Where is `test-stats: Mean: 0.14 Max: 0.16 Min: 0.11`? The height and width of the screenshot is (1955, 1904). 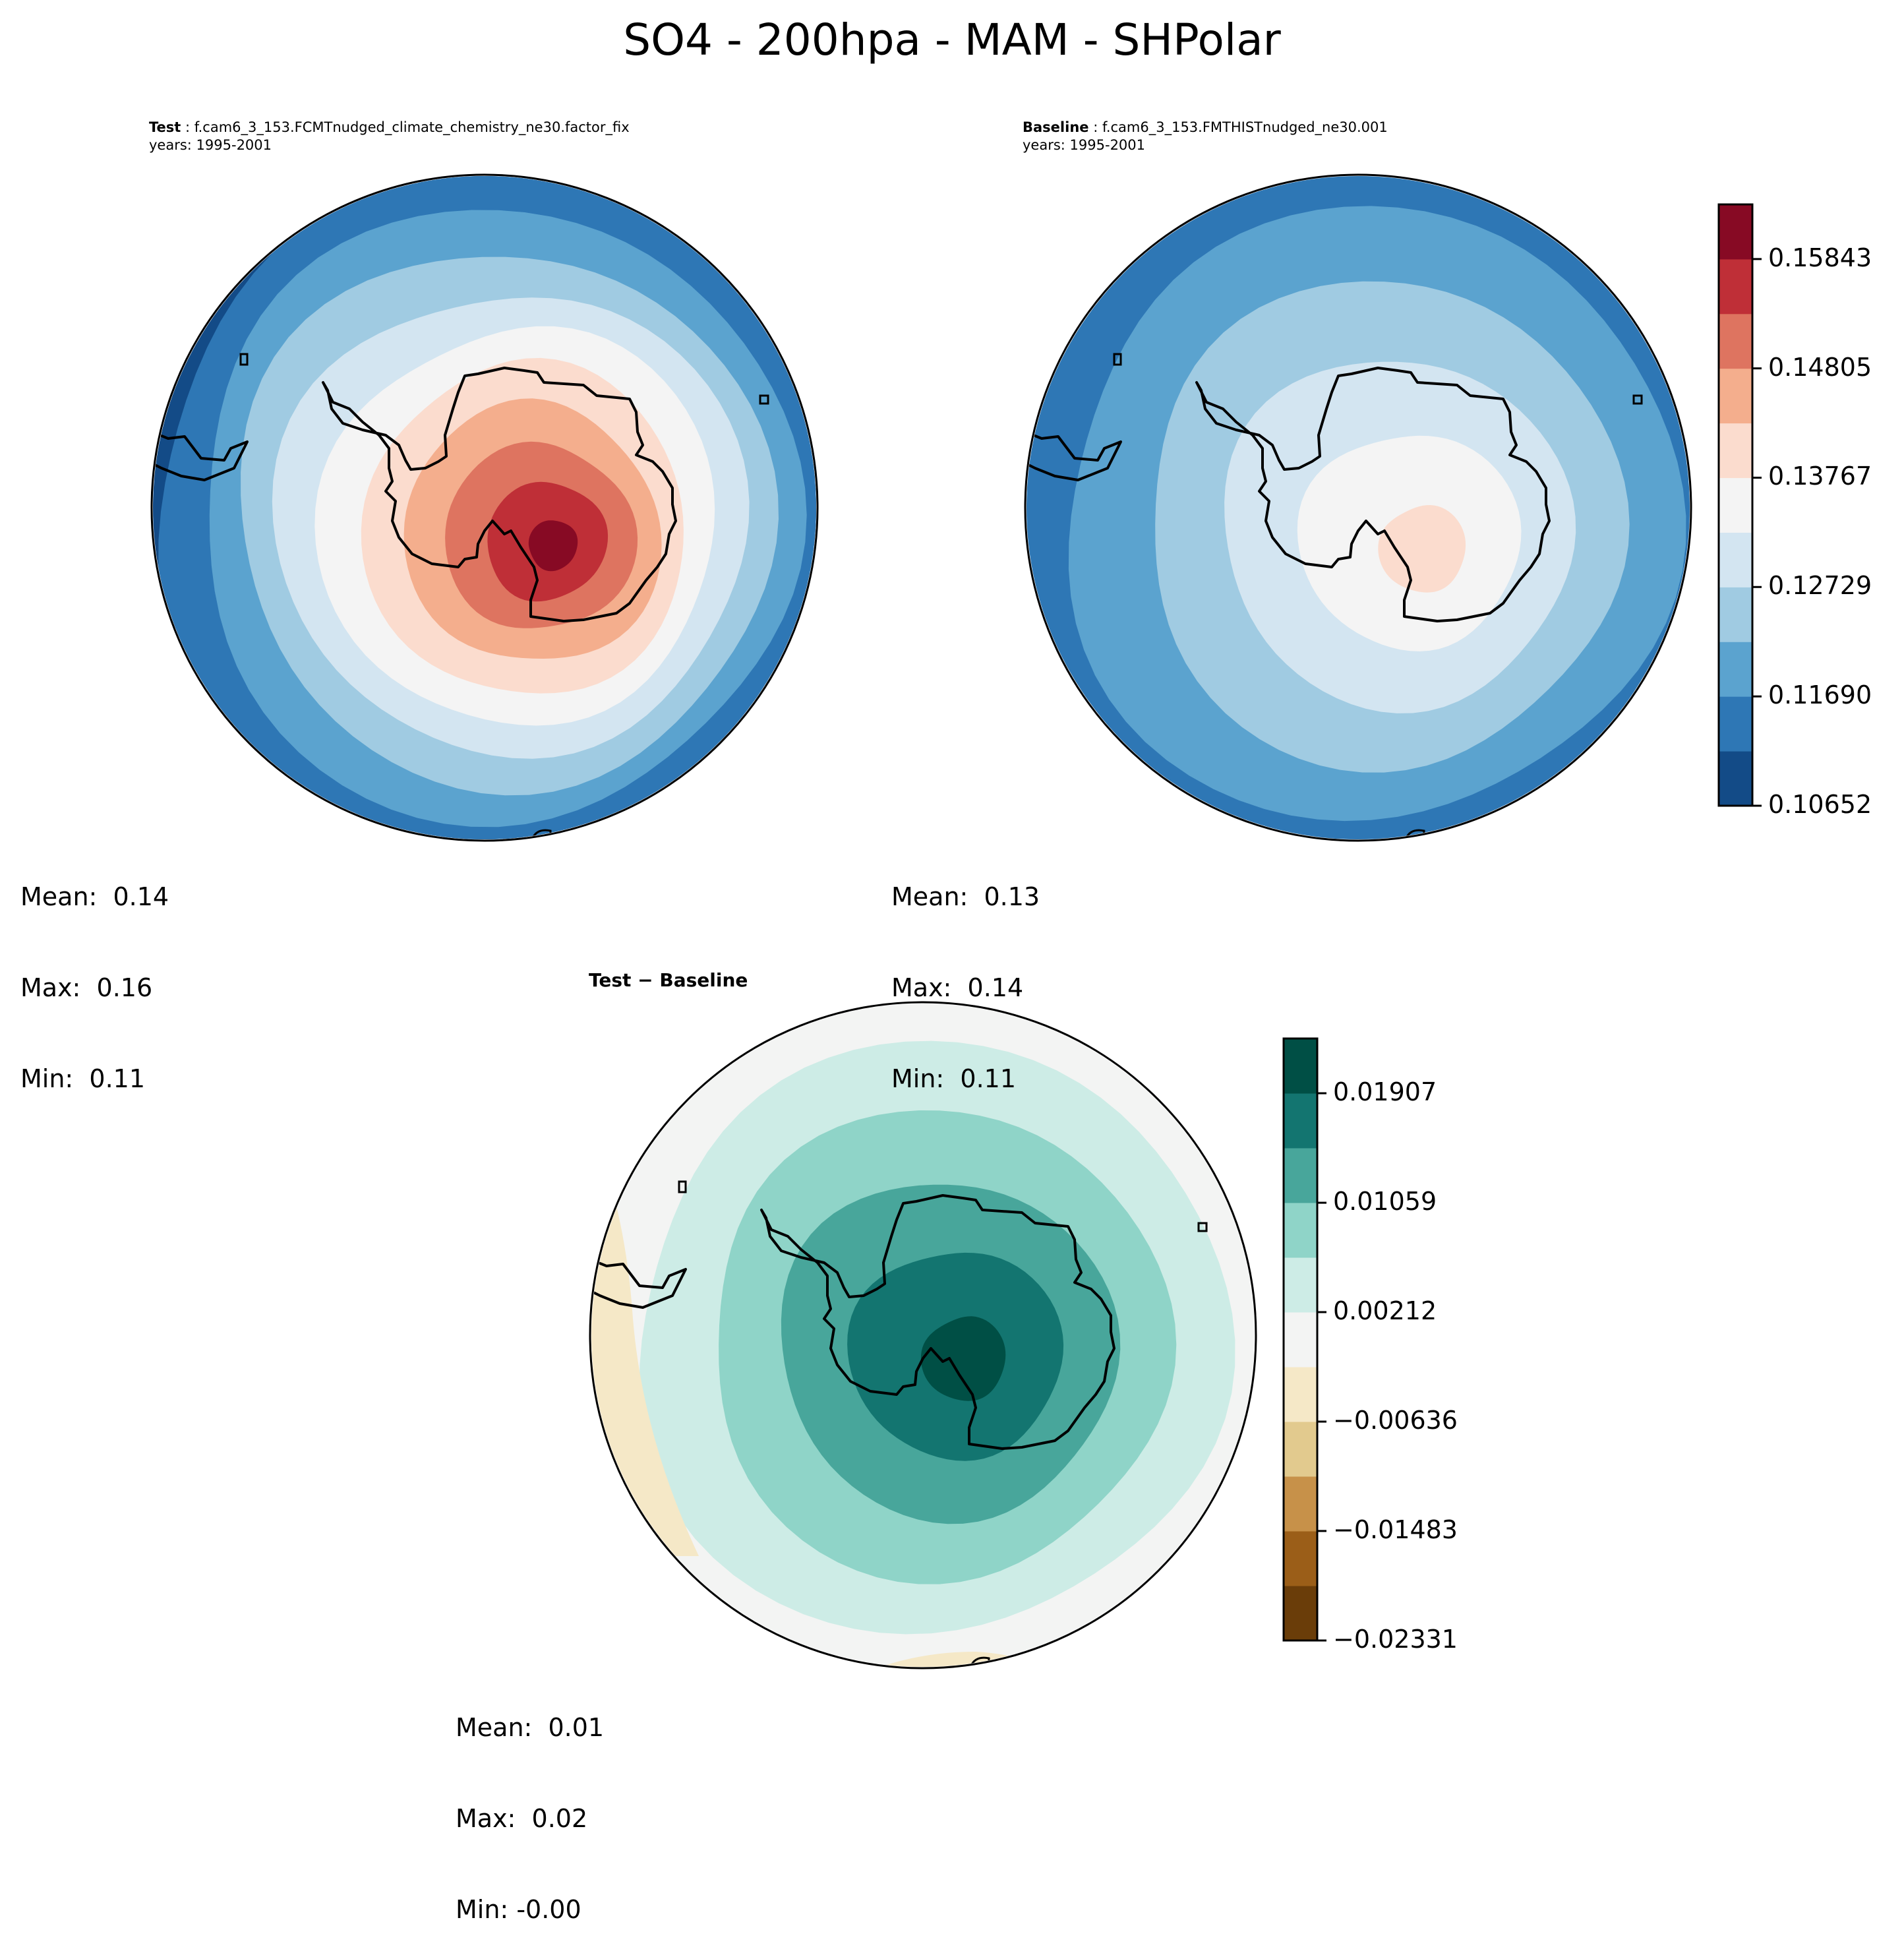 test-stats: Mean: 0.14 Max: 0.16 Min: 0.11 is located at coordinates (95, 972).